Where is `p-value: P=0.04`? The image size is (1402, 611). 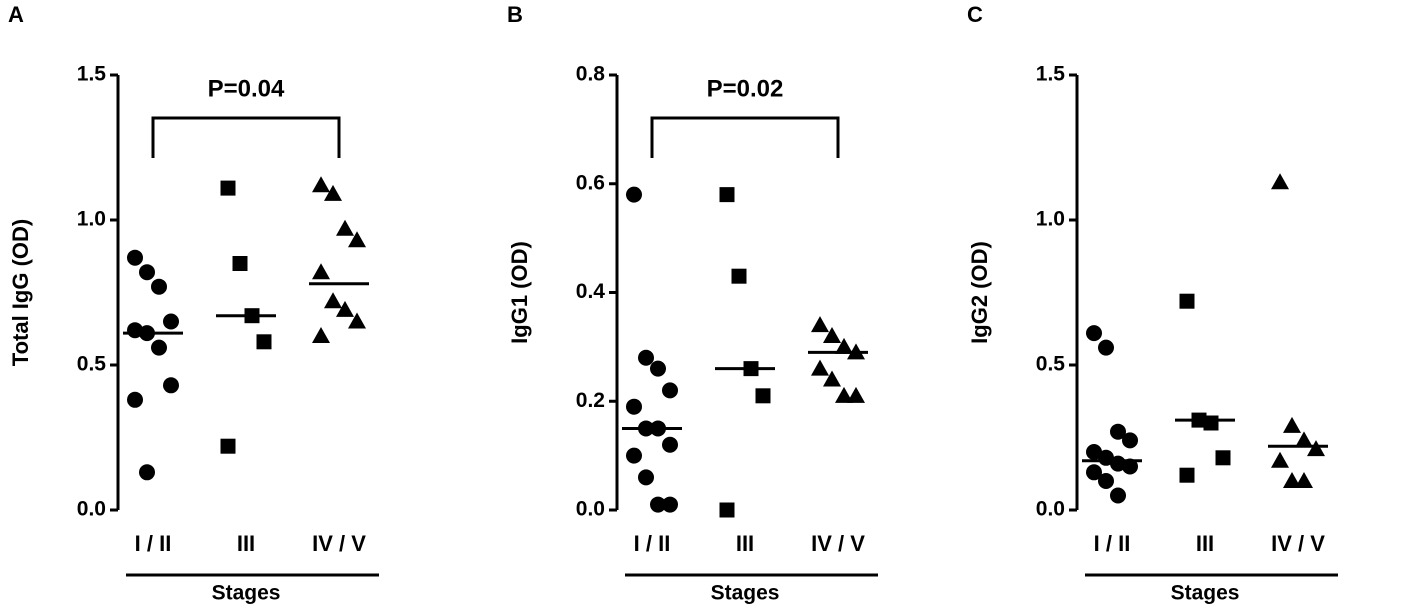 p-value: P=0.04 is located at coordinates (246, 88).